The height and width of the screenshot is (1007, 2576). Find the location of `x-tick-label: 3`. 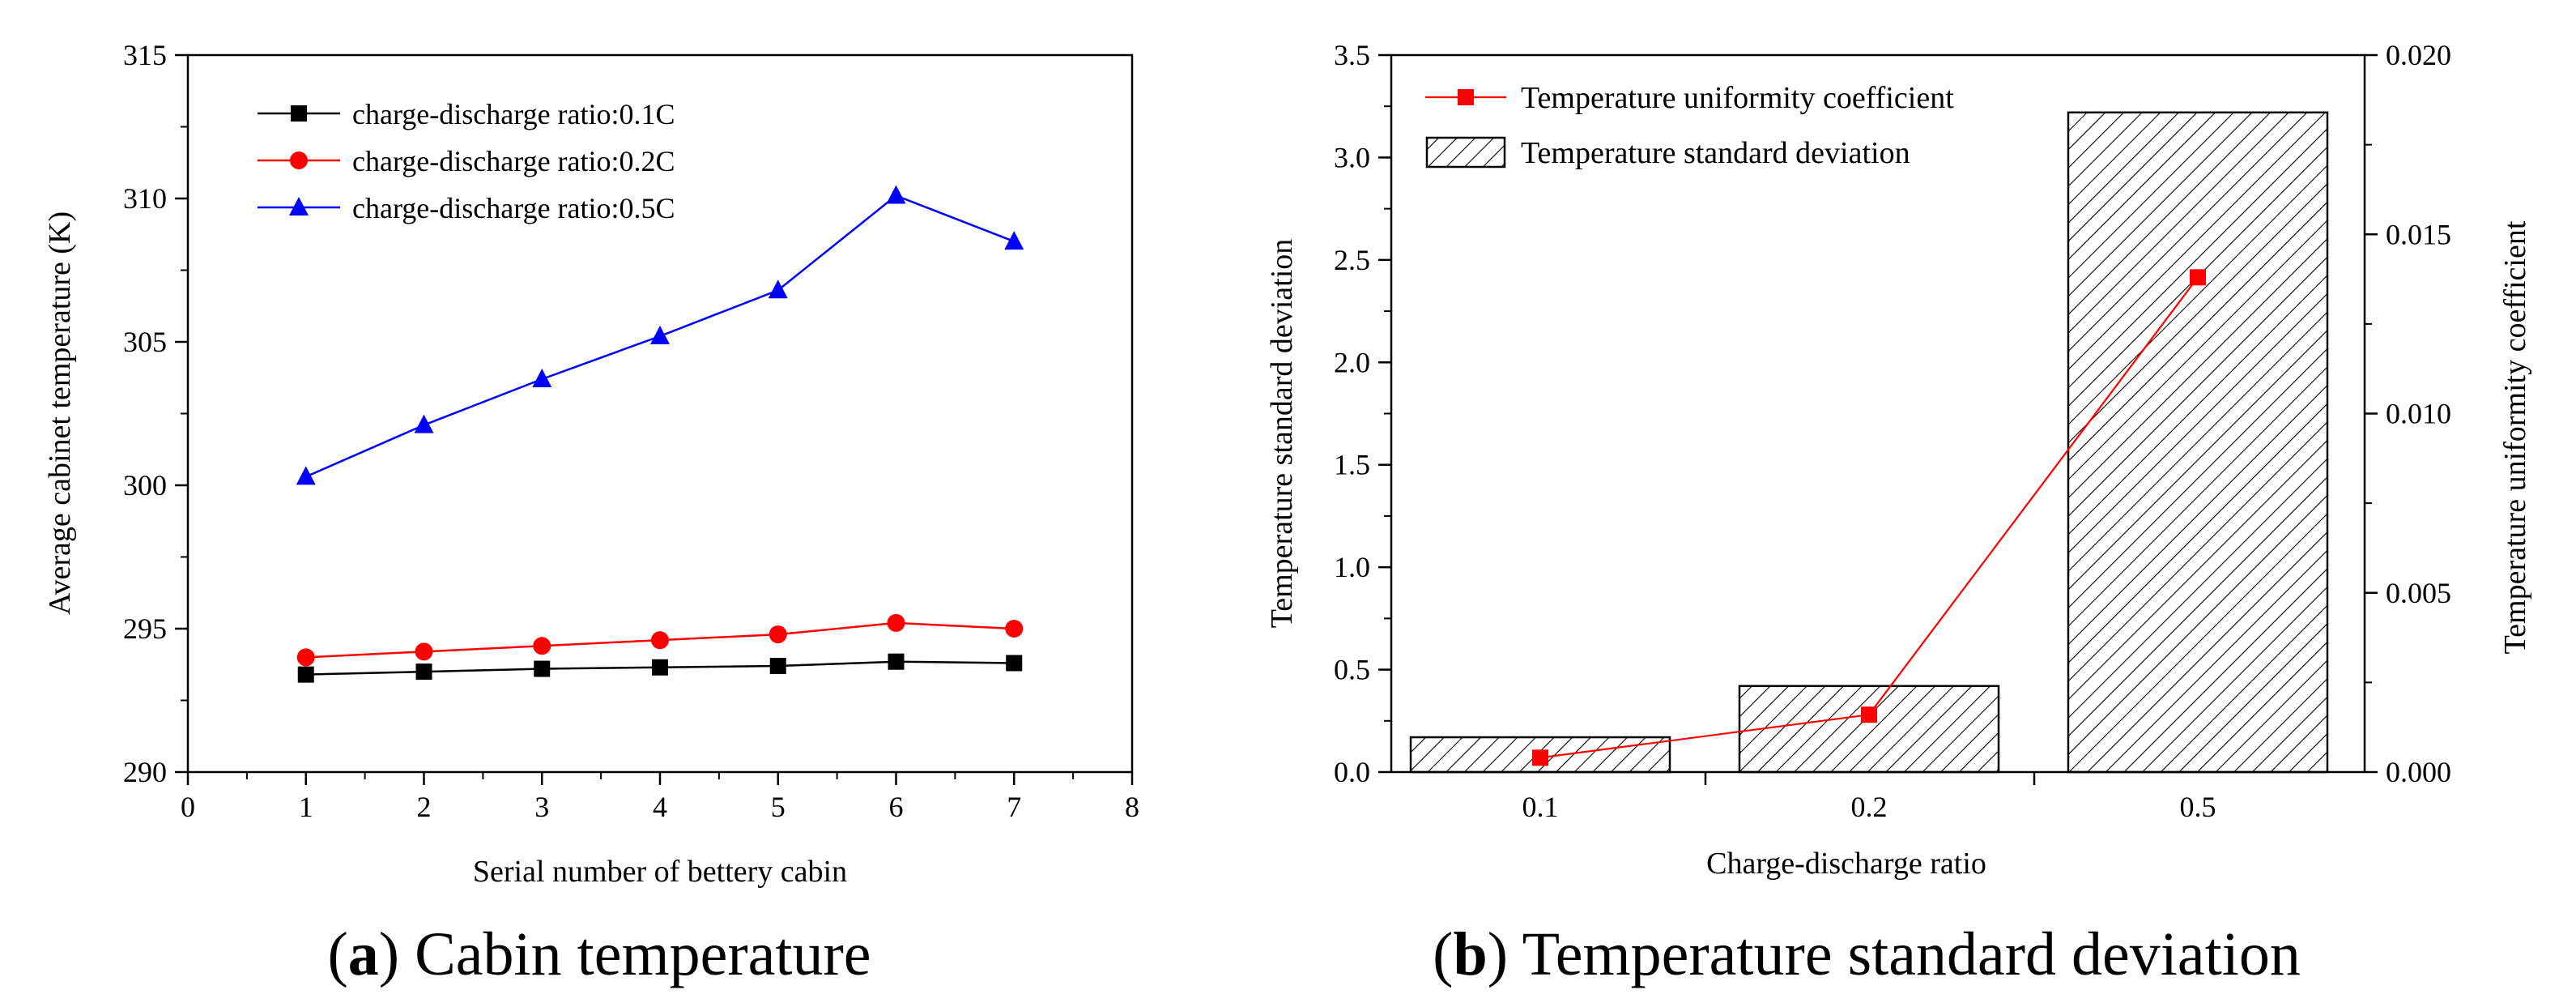

x-tick-label: 3 is located at coordinates (541, 807).